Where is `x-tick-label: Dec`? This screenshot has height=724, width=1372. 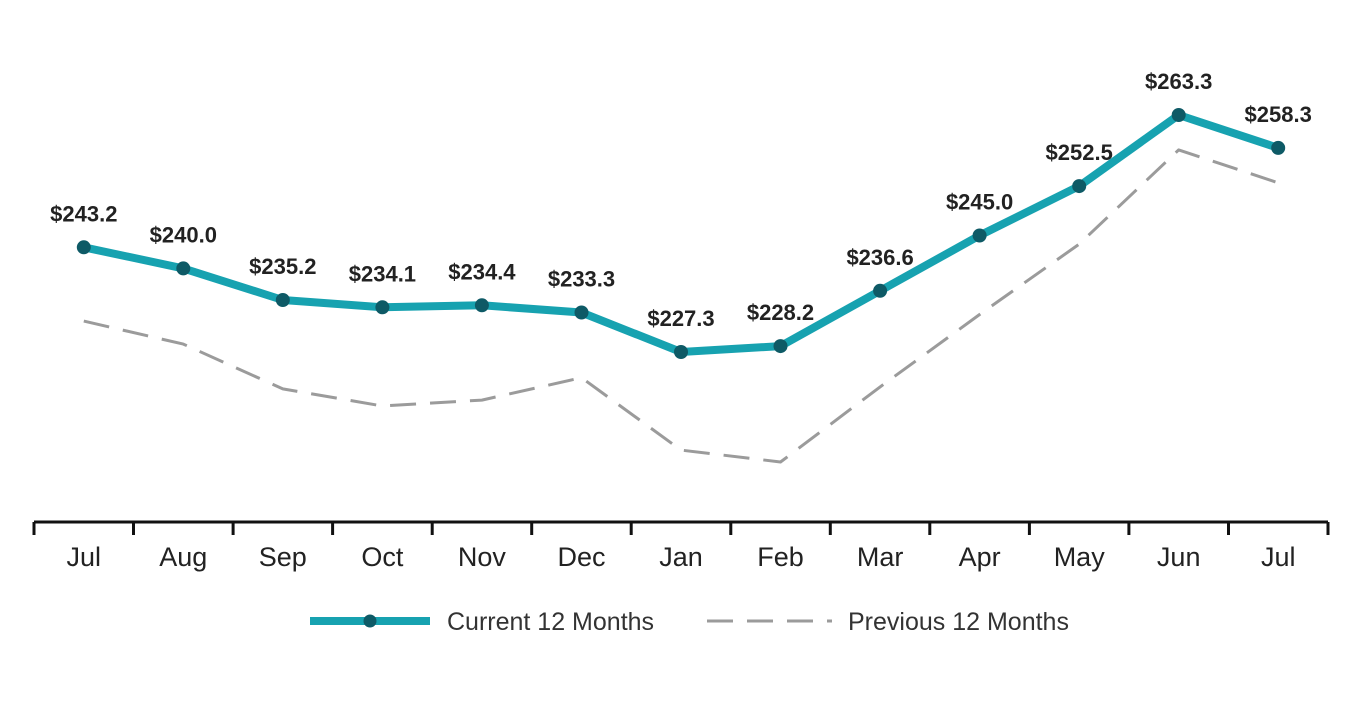 x-tick-label: Dec is located at coordinates (581, 557).